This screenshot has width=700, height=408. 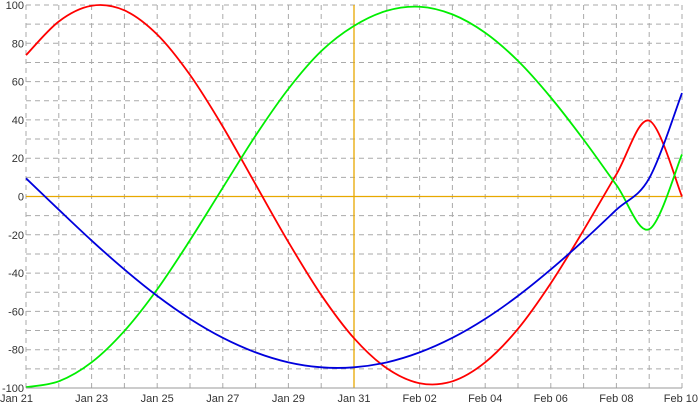 What do you see at coordinates (16, 351) in the screenshot?
I see `y-tick-label: -80` at bounding box center [16, 351].